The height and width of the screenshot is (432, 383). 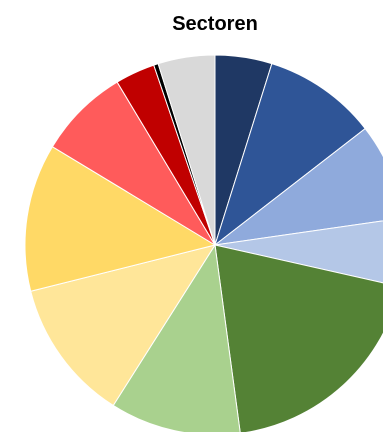 I want to click on chart-title: Sectoren, so click(x=215, y=24).